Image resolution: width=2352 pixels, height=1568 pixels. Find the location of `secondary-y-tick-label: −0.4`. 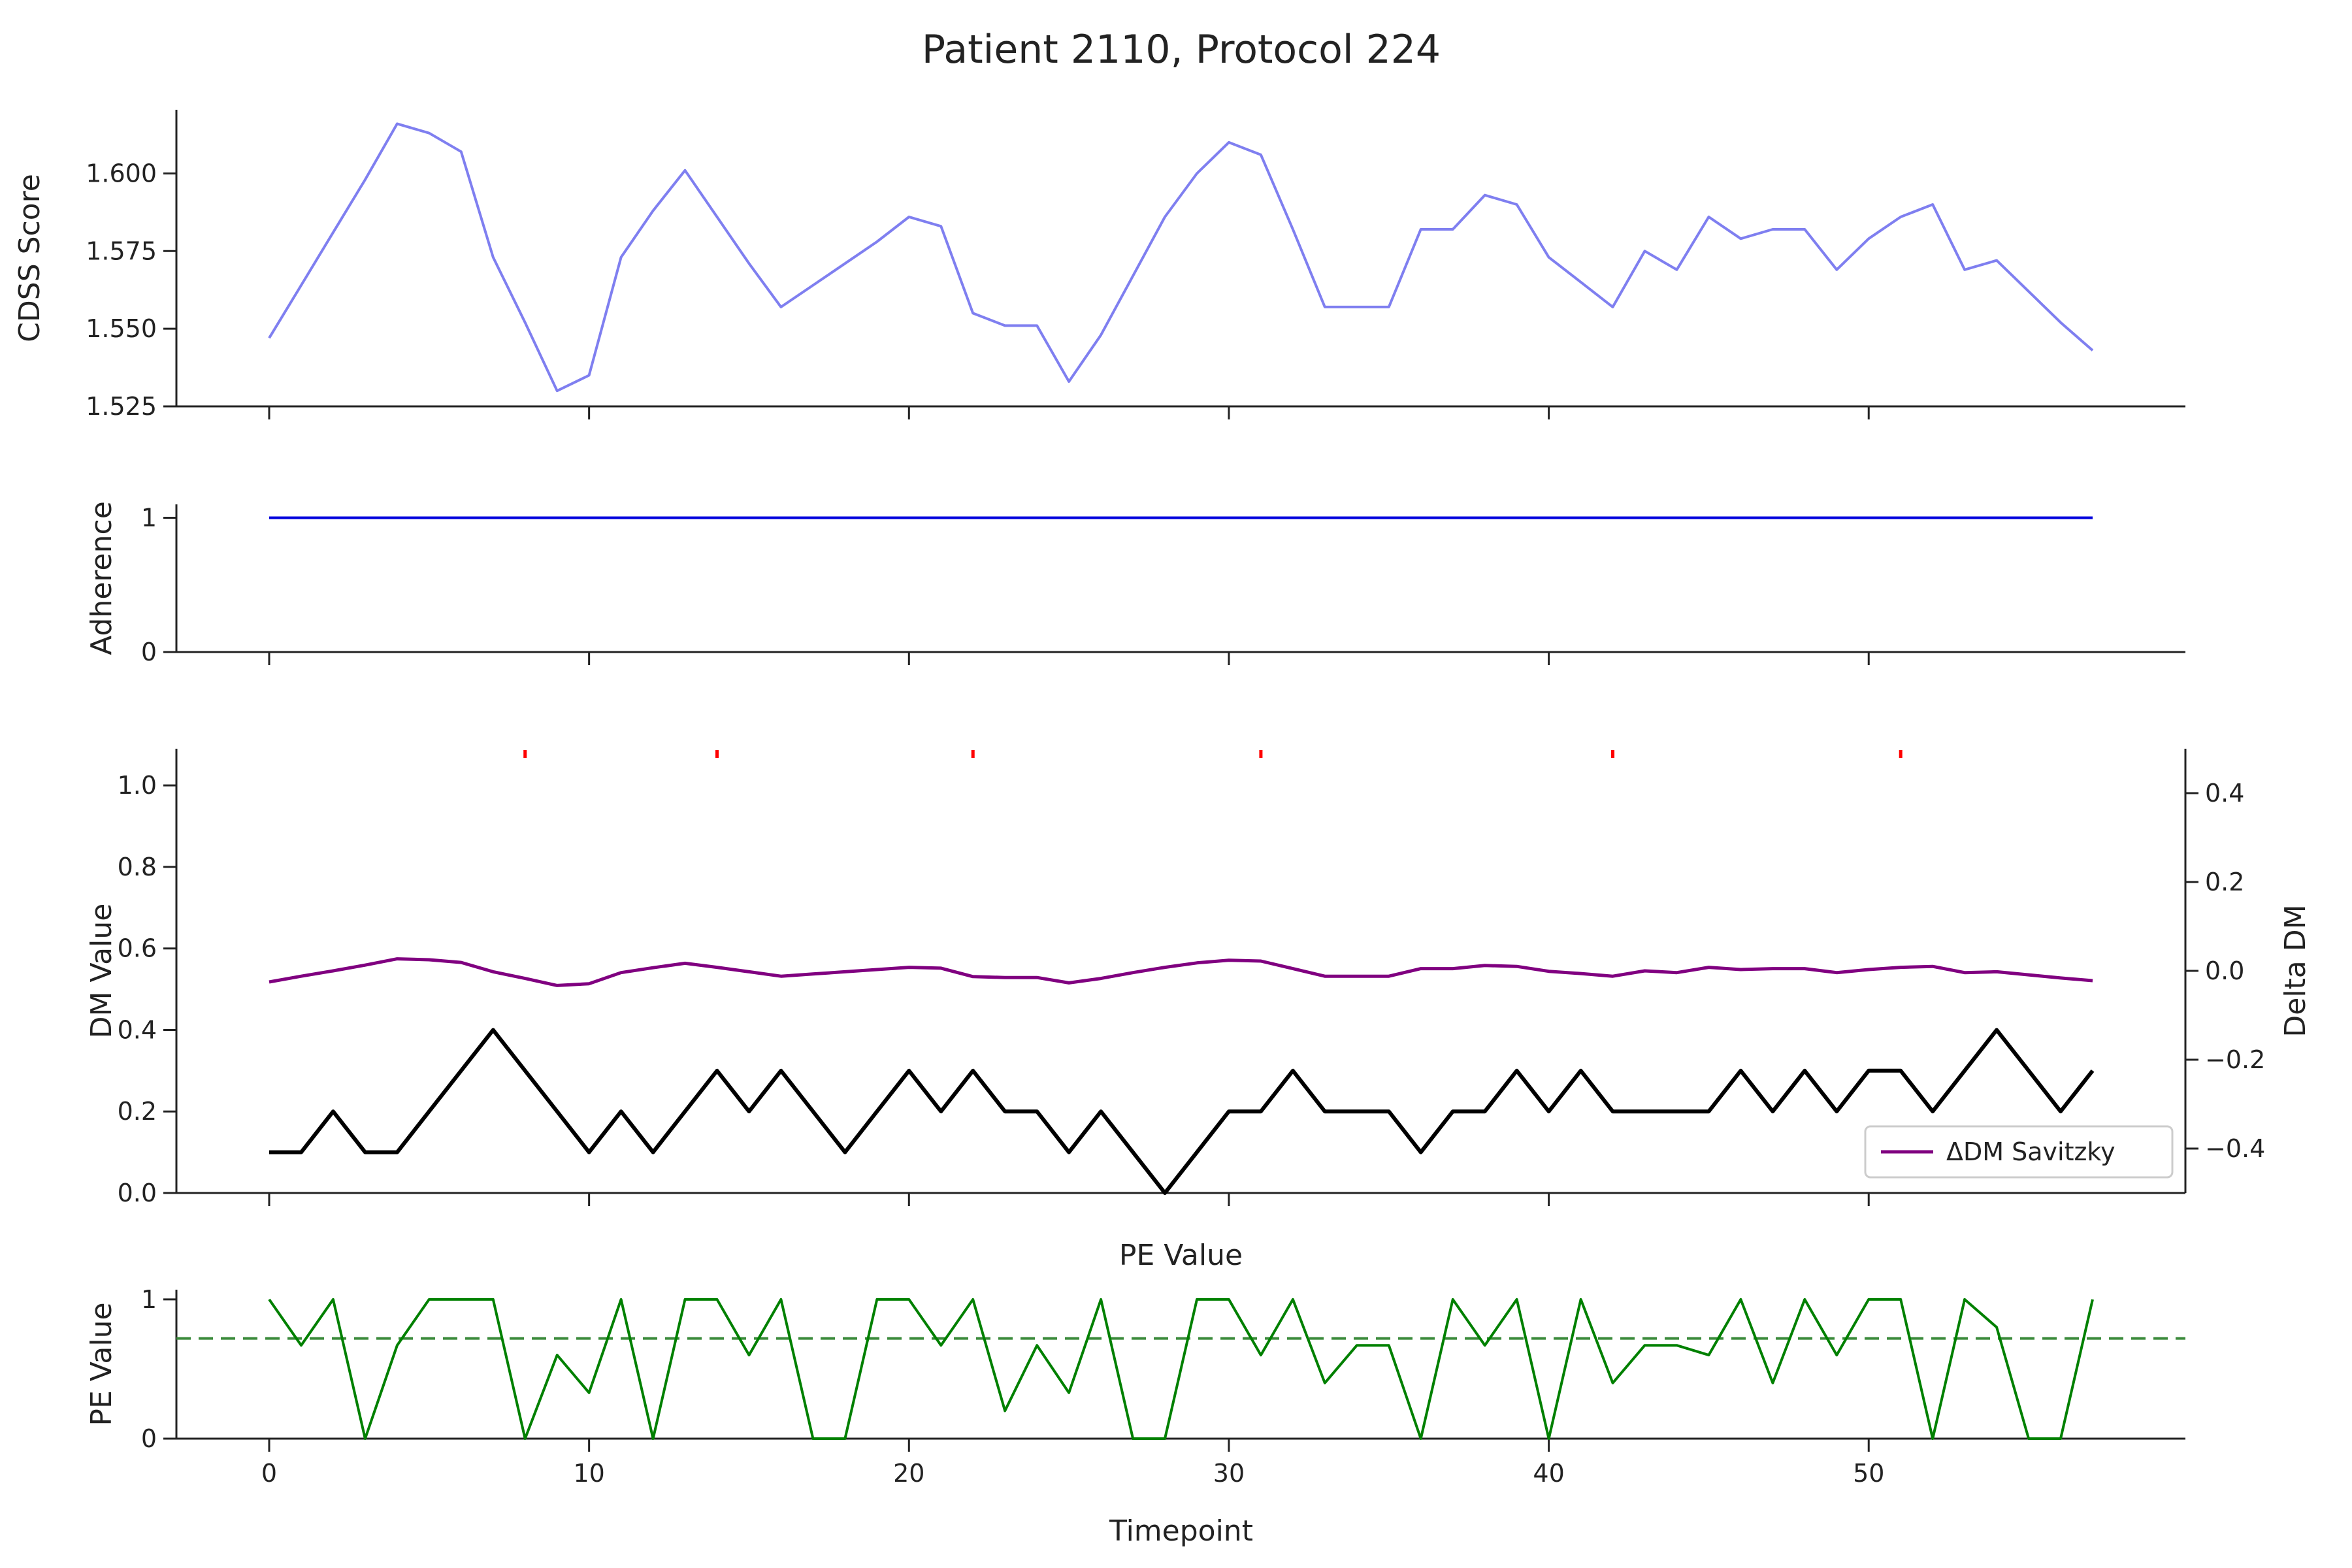

secondary-y-tick-label: −0.4 is located at coordinates (2235, 1148).